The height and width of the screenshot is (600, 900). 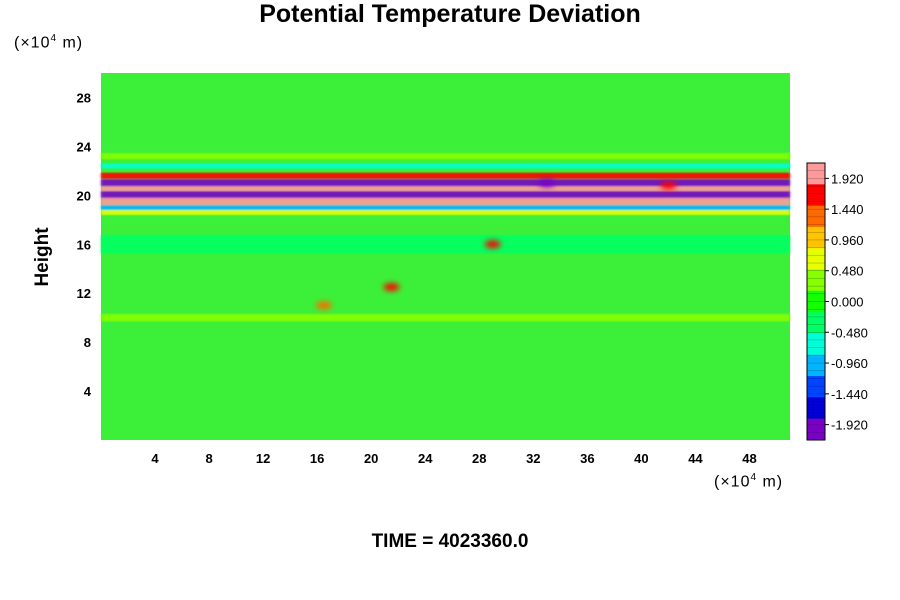 What do you see at coordinates (84, 97) in the screenshot?
I see `y-tick-6: 28` at bounding box center [84, 97].